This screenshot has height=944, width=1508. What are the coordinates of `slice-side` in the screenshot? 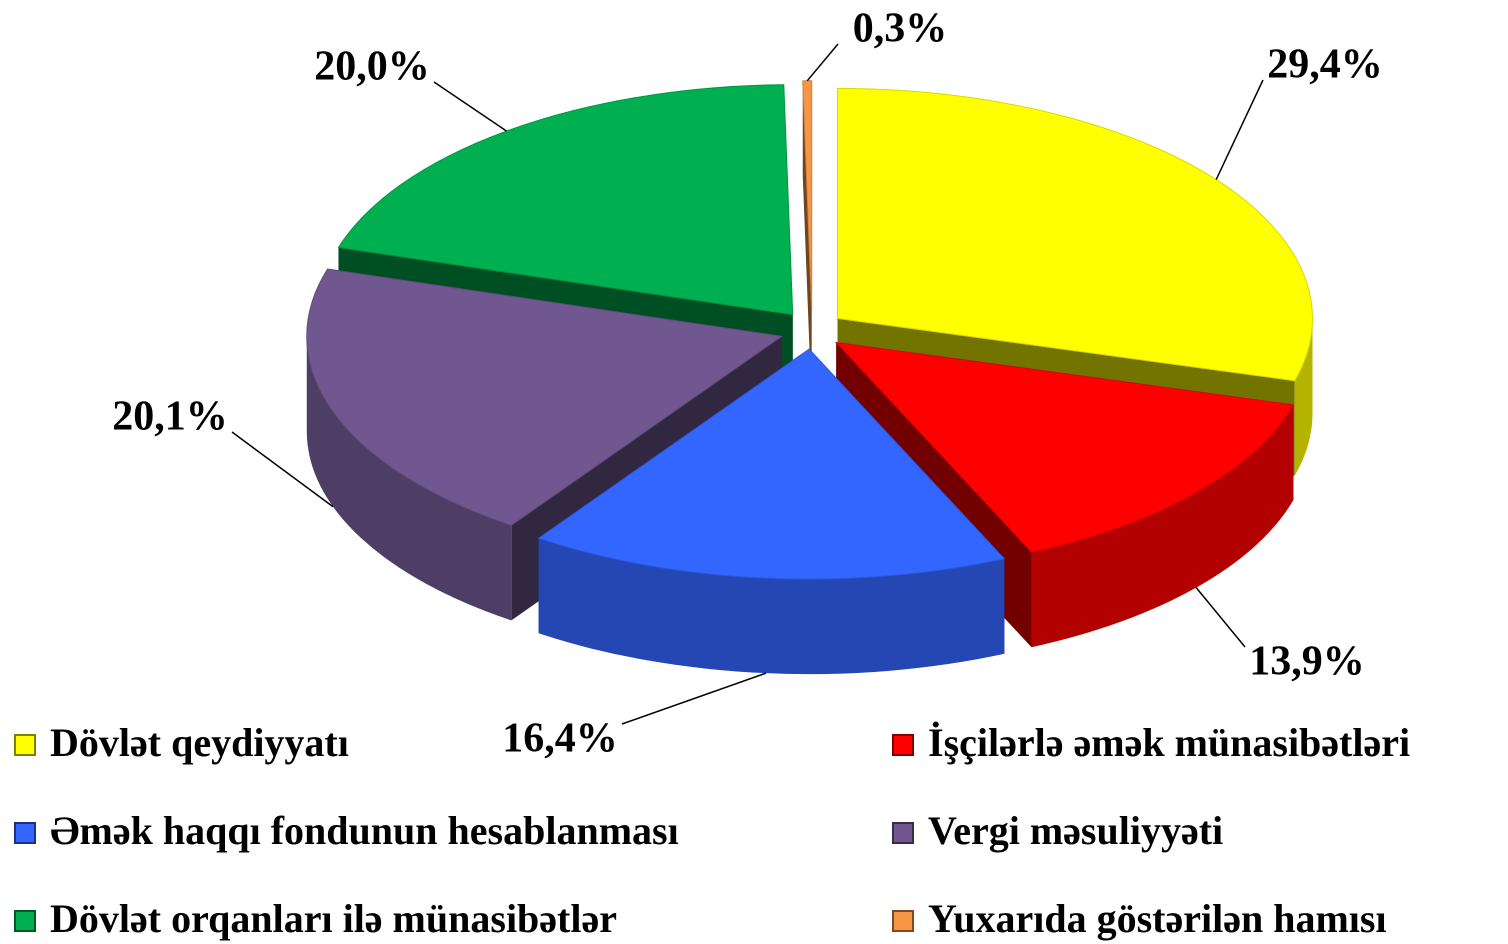 It's located at (807, 243).